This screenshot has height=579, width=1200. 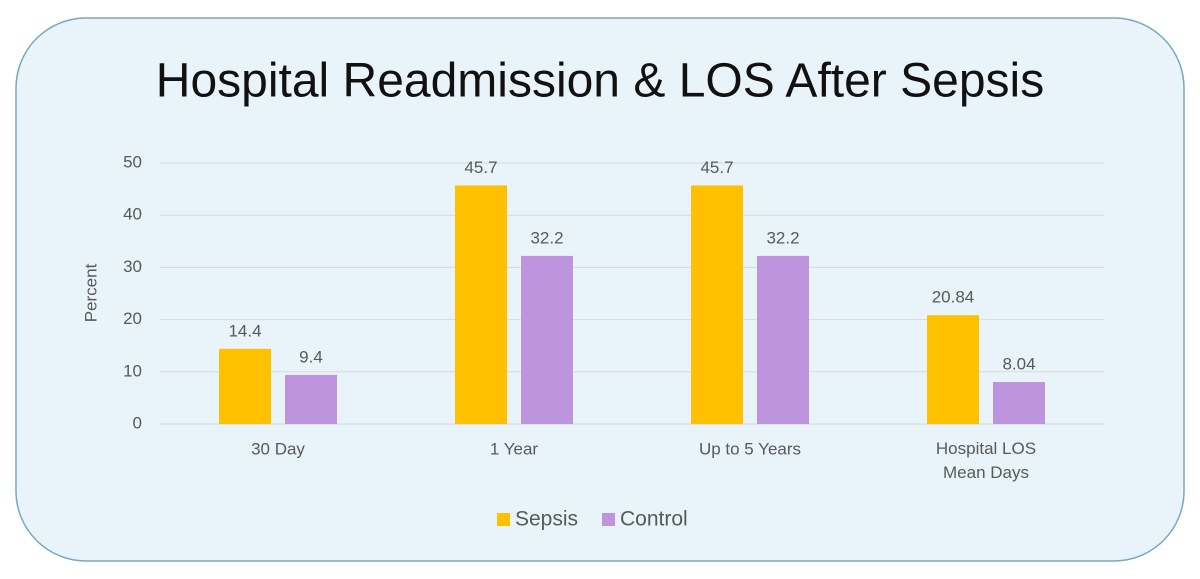 What do you see at coordinates (137, 422) in the screenshot?
I see `y-tick-label: 0` at bounding box center [137, 422].